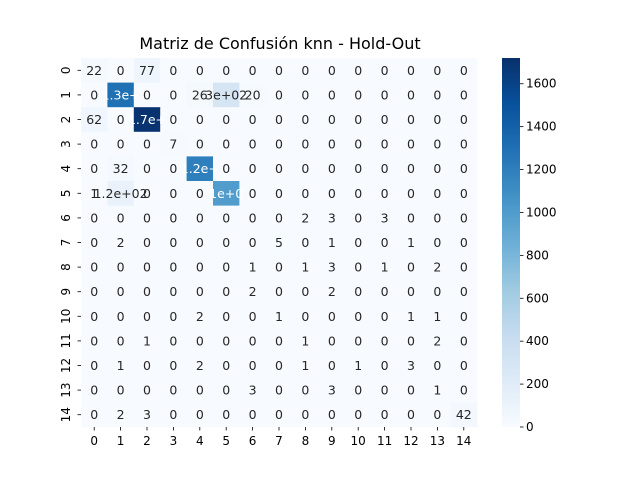  What do you see at coordinates (410, 441) in the screenshot?
I see `x-tick-label: 12` at bounding box center [410, 441].